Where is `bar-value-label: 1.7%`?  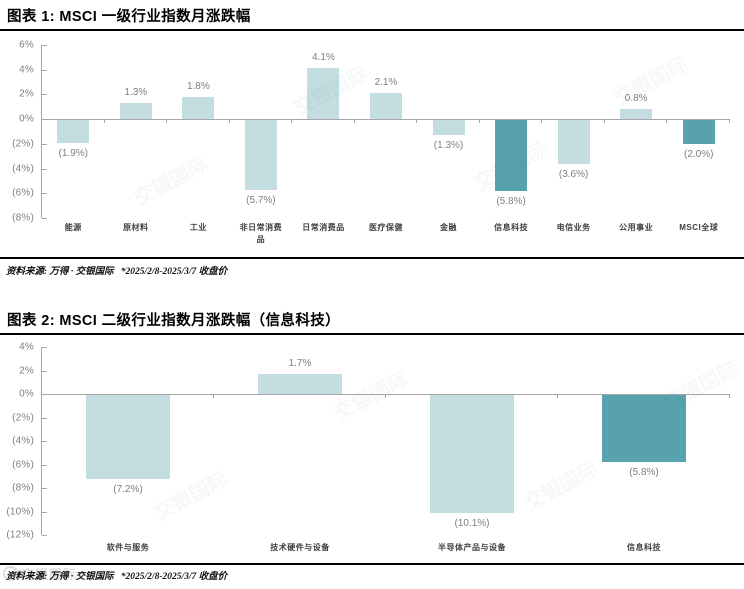 bar-value-label: 1.7% is located at coordinates (300, 364).